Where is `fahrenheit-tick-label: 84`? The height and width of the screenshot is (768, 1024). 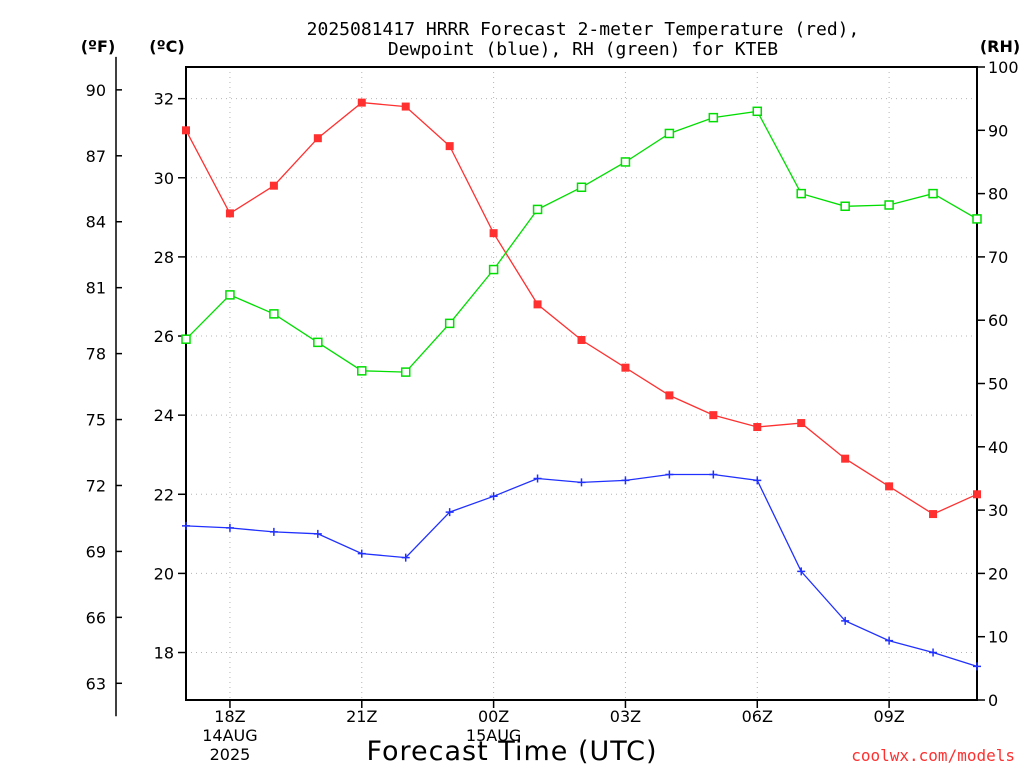
fahrenheit-tick-label: 84 is located at coordinates (96, 222).